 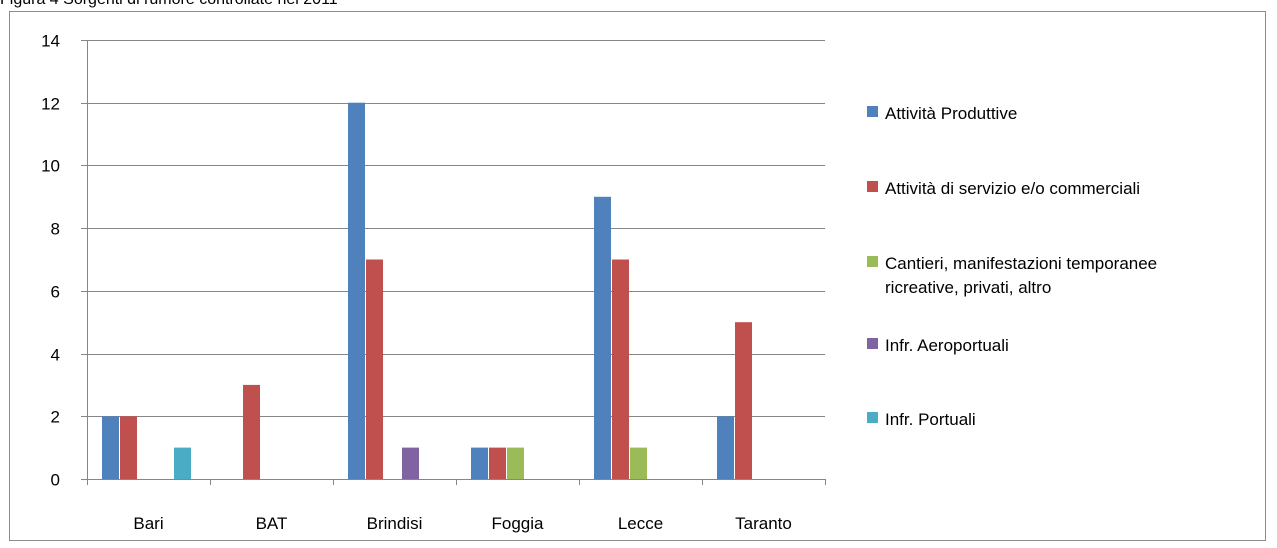 What do you see at coordinates (55, 229) in the screenshot?
I see `y-tick-label: 8` at bounding box center [55, 229].